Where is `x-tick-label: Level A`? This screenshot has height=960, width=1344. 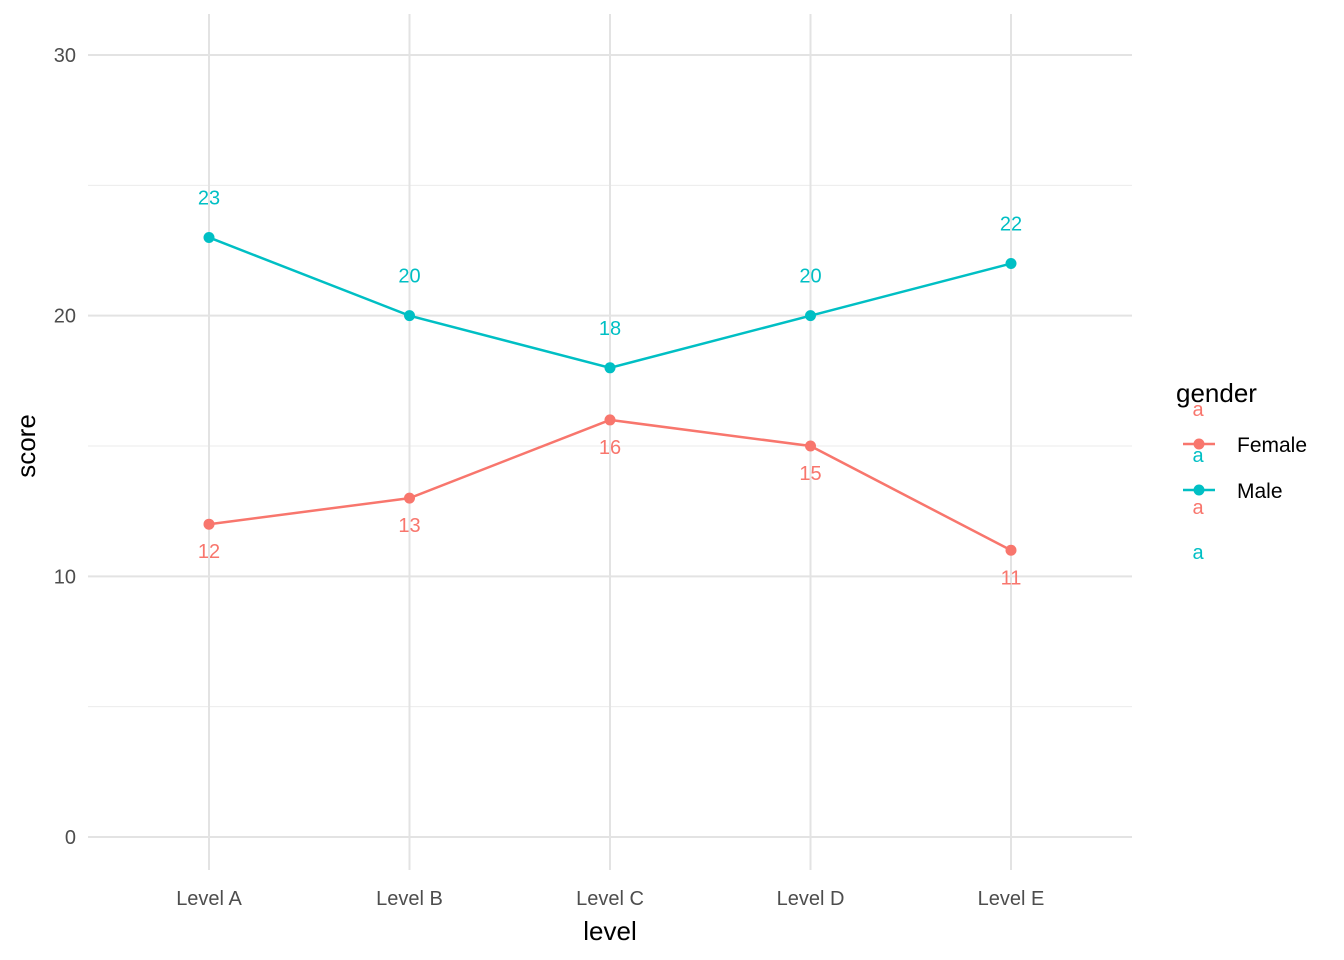 x-tick-label: Level A is located at coordinates (209, 899).